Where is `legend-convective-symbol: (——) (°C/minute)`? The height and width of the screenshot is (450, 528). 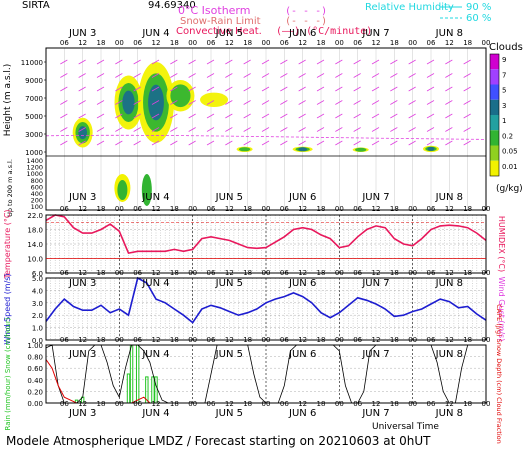
legend-convective-symbol: (——) (°C/minute) is located at coordinates (324, 31).